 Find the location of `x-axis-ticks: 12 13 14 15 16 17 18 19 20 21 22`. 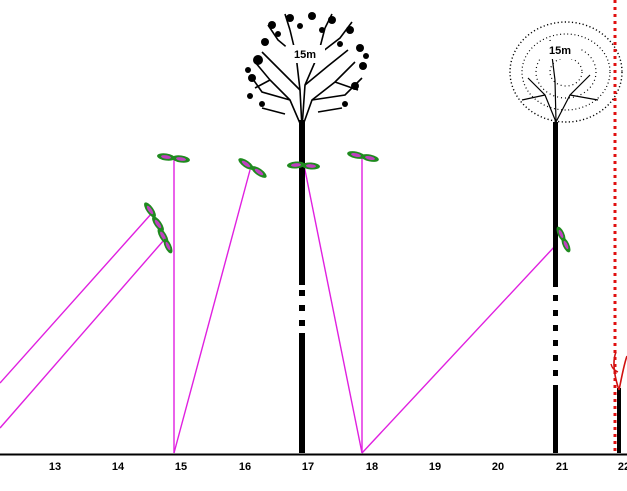

x-axis-ticks: 12 13 14 15 16 17 18 19 20 21 22 is located at coordinates (313, 467).